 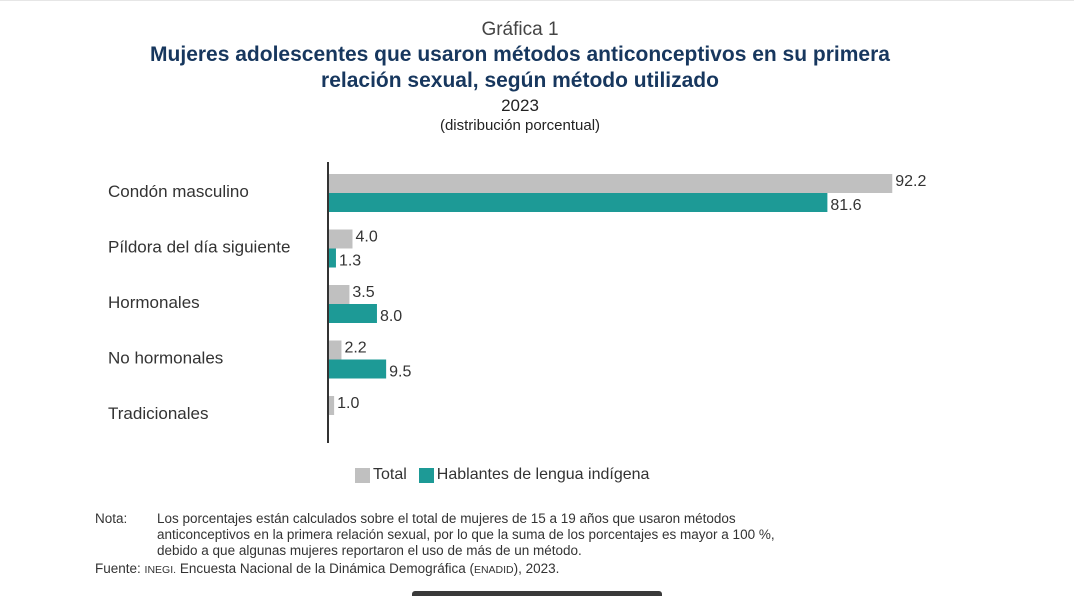 I want to click on data-label-total: 1.0, so click(x=348, y=403).